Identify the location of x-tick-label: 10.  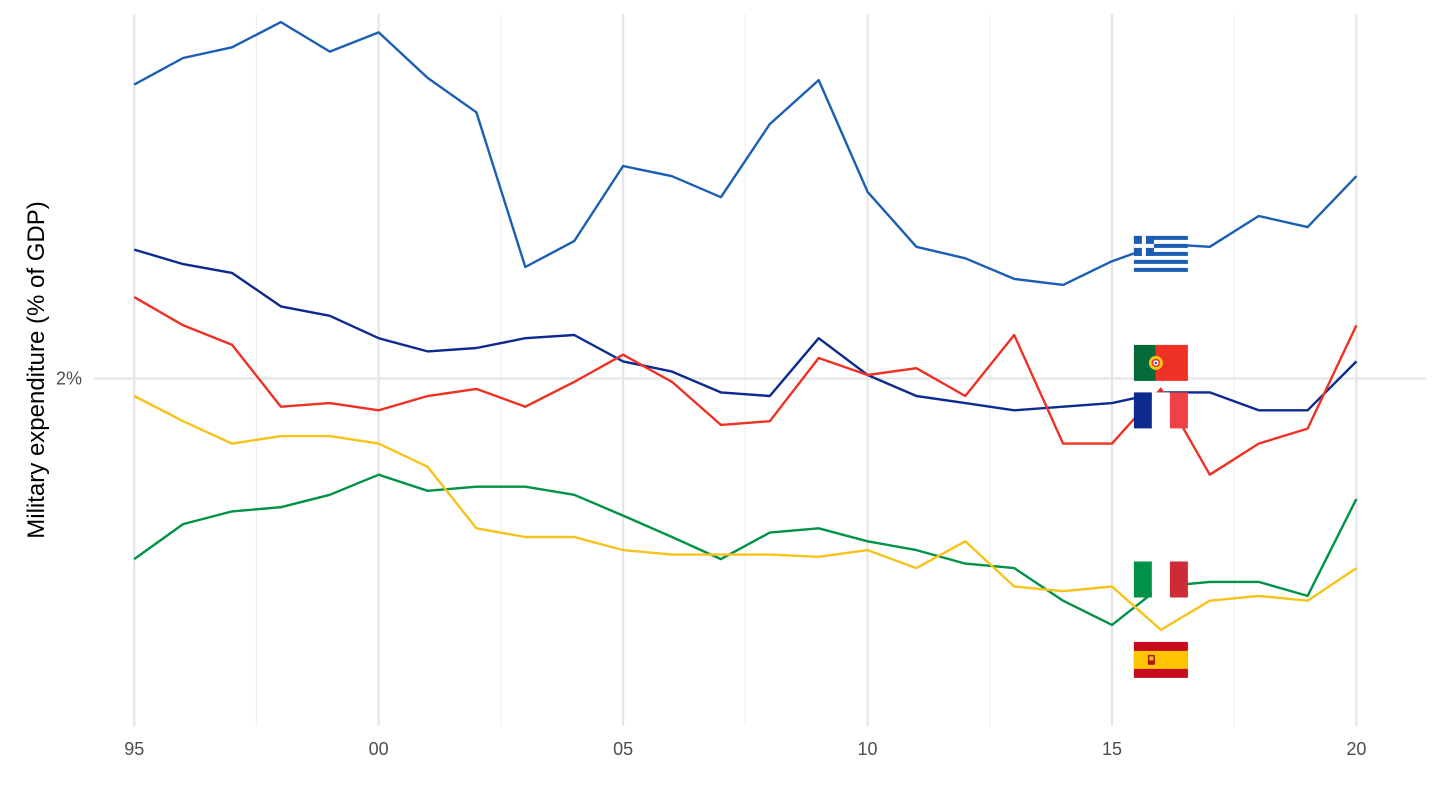
(868, 749).